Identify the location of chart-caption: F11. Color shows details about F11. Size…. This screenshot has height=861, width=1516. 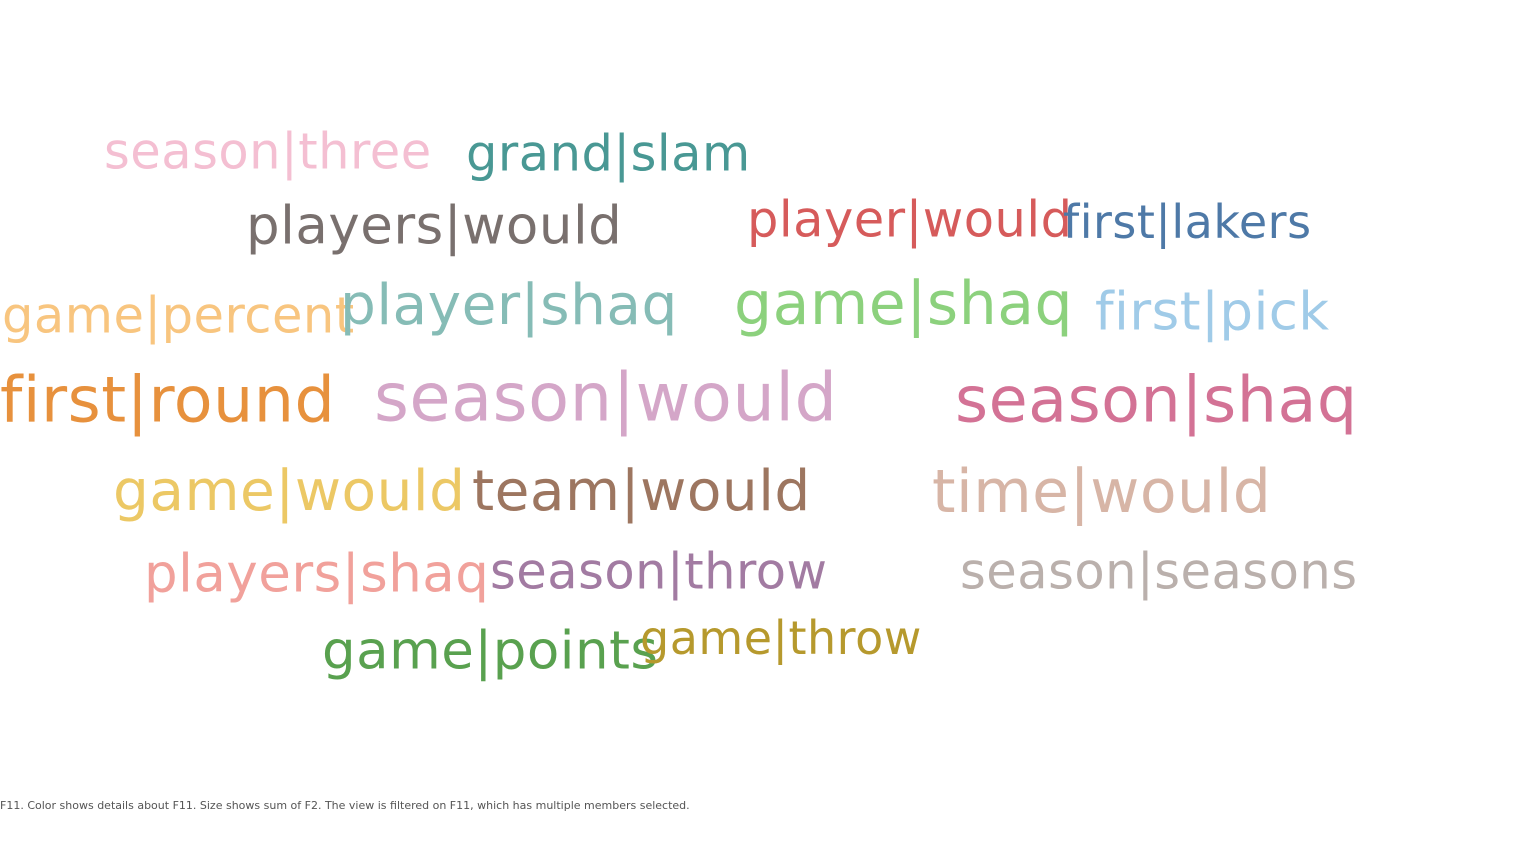
(345, 805).